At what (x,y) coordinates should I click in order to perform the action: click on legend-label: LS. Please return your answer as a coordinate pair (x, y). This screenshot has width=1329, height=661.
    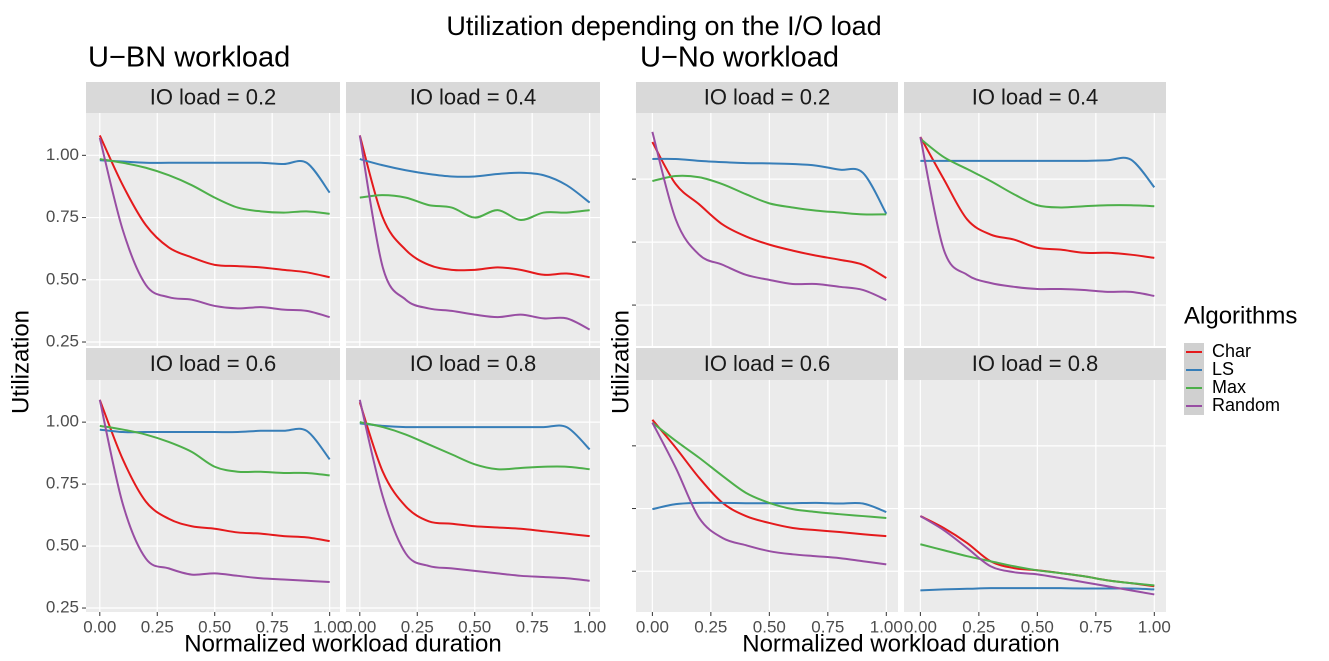
    Looking at the image, I should click on (1223, 369).